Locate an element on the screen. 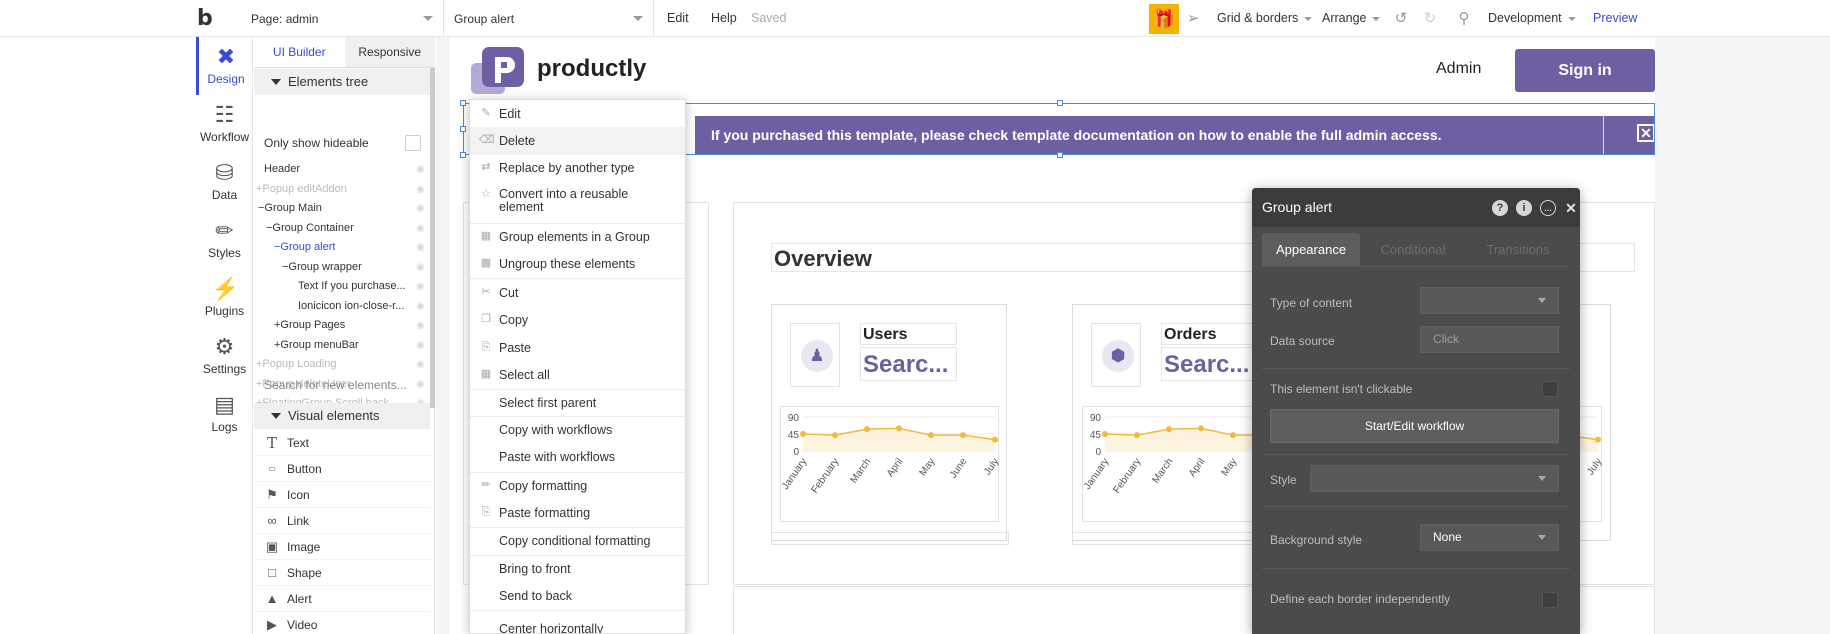 Image resolution: width=1830 pixels, height=634 pixels. redo-icon: ↻ is located at coordinates (1430, 18).